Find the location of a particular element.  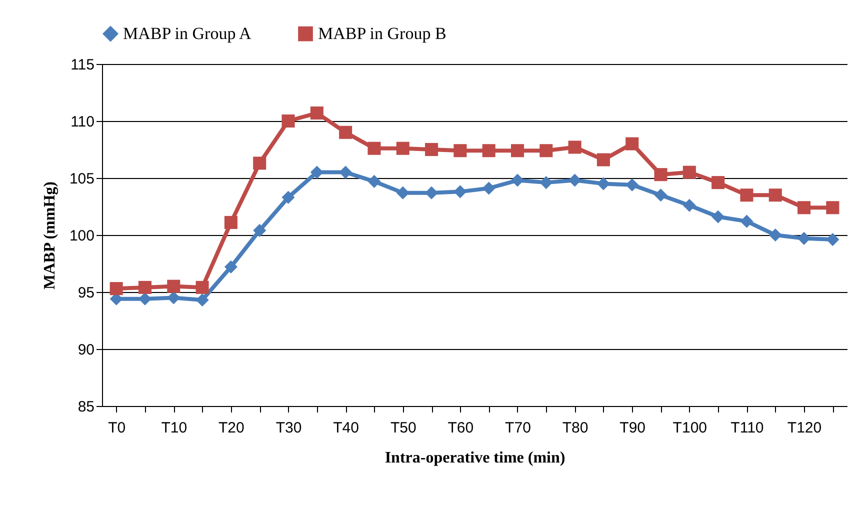

x-tick-label: T20 is located at coordinates (231, 428).